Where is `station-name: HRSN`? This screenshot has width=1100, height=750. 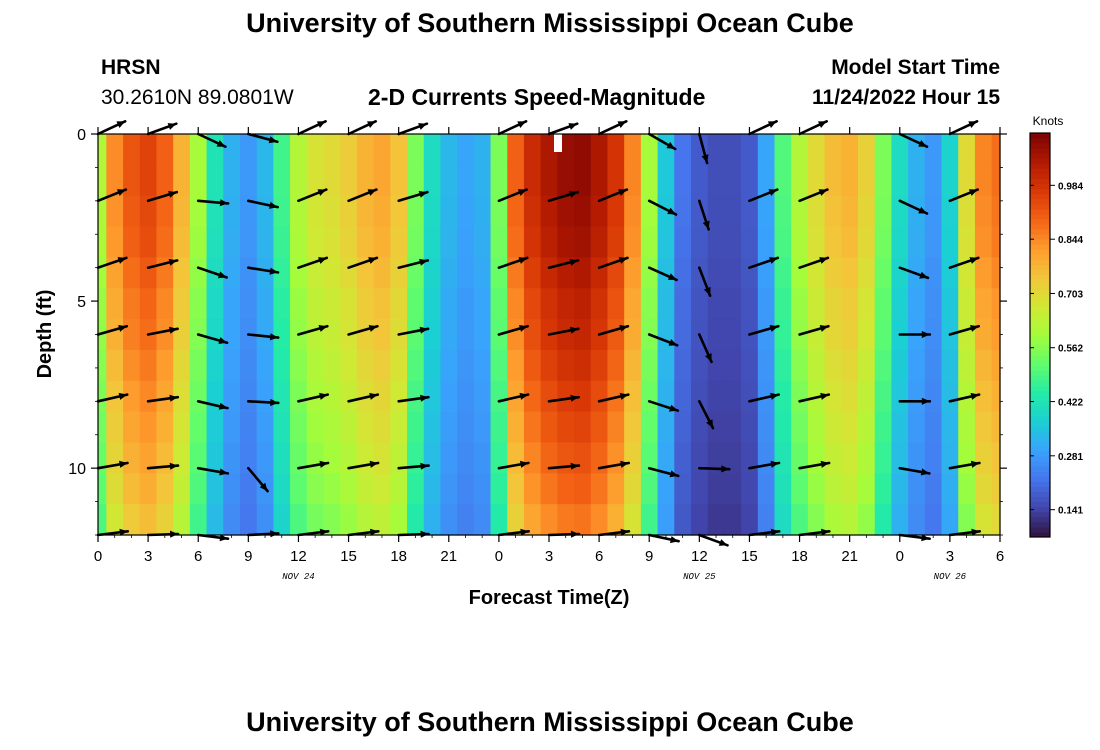
station-name: HRSN is located at coordinates (131, 67).